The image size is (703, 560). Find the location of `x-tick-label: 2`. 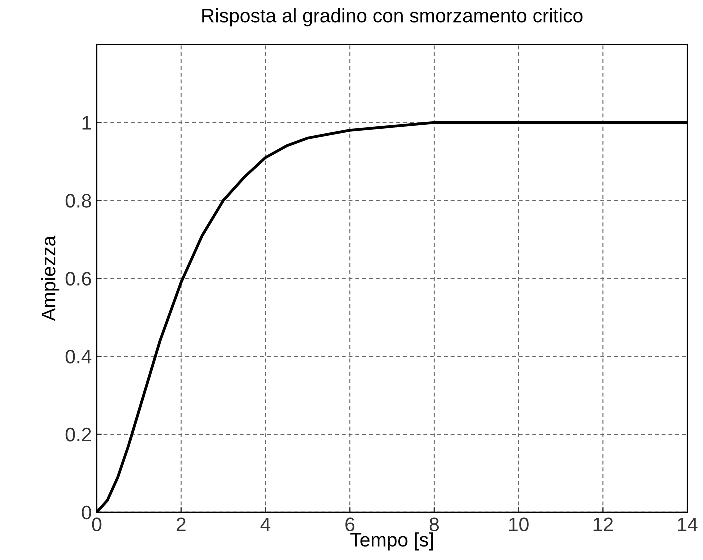

x-tick-label: 2 is located at coordinates (181, 525).